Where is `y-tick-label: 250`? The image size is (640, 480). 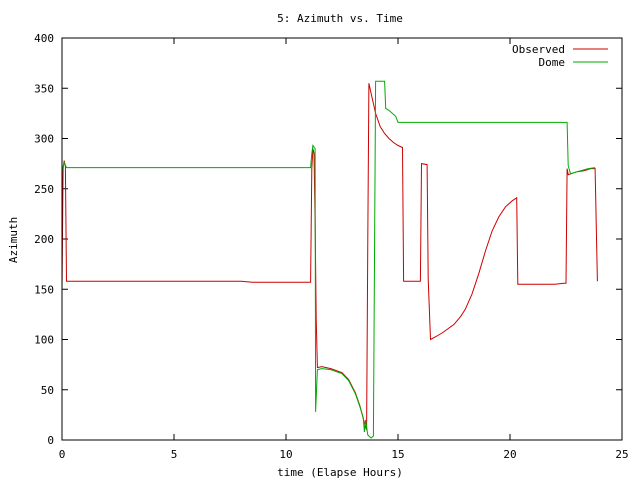 y-tick-label: 250 is located at coordinates (44, 189).